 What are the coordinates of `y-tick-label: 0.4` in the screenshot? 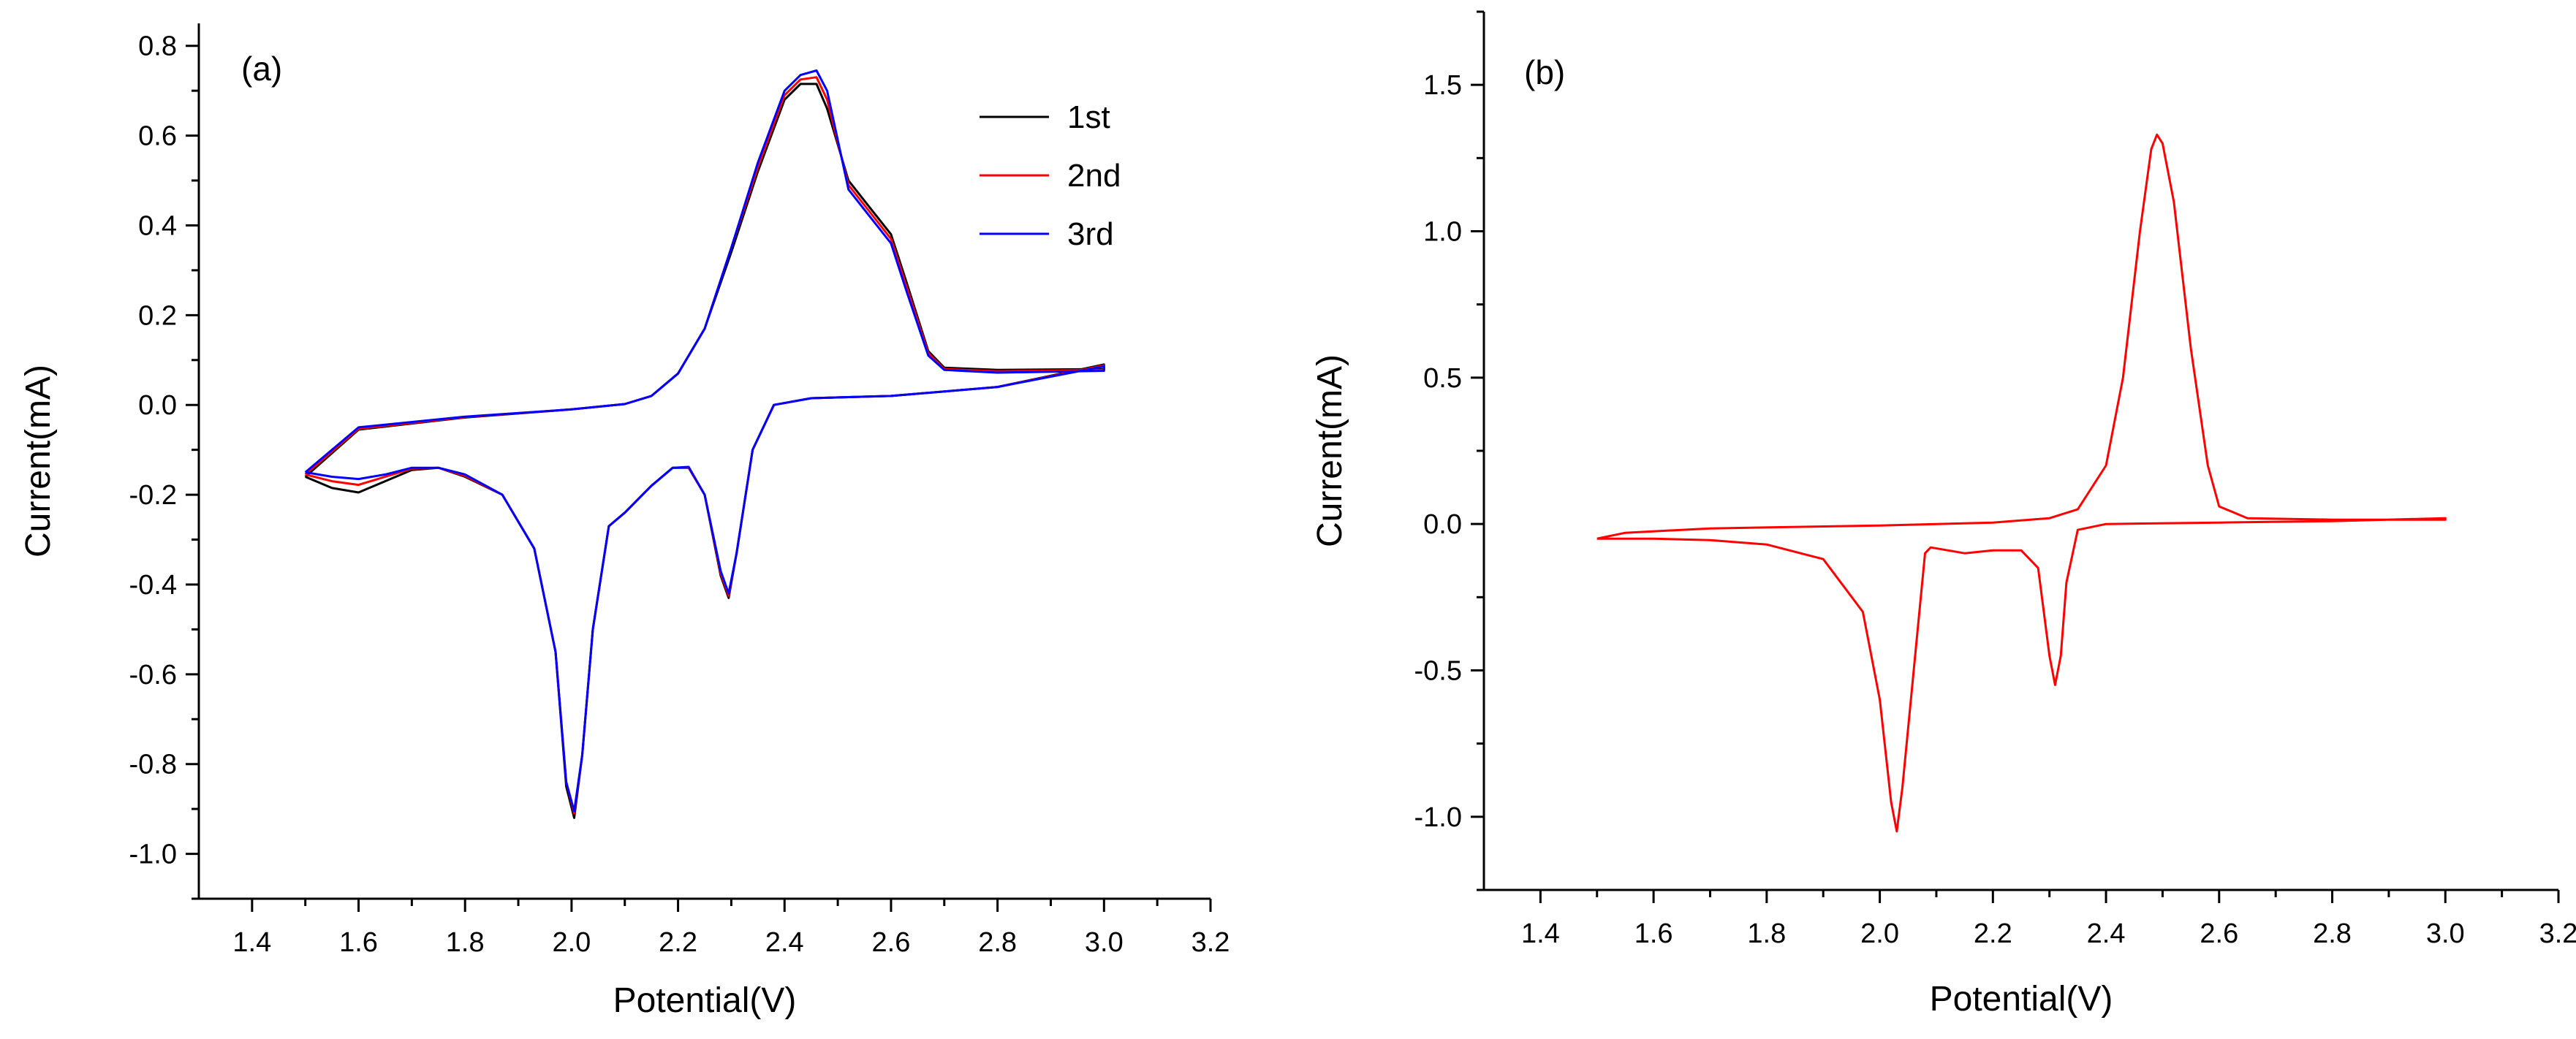 It's located at (157, 225).